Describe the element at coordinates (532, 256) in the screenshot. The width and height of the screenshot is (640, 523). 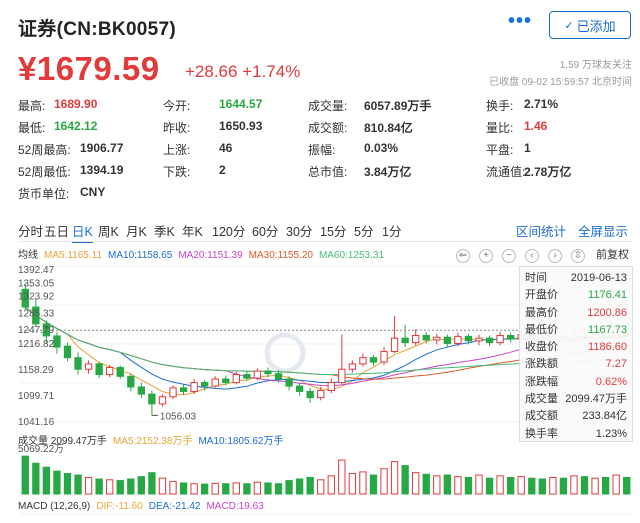
I see `prev-icon: ‹` at that location.